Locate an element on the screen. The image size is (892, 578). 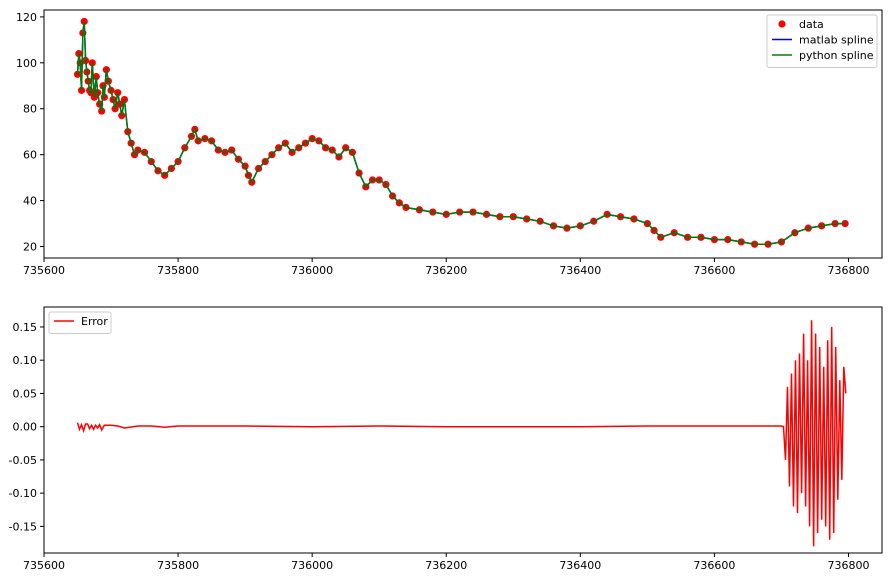
y-tick-label: 80 is located at coordinates (30, 109).